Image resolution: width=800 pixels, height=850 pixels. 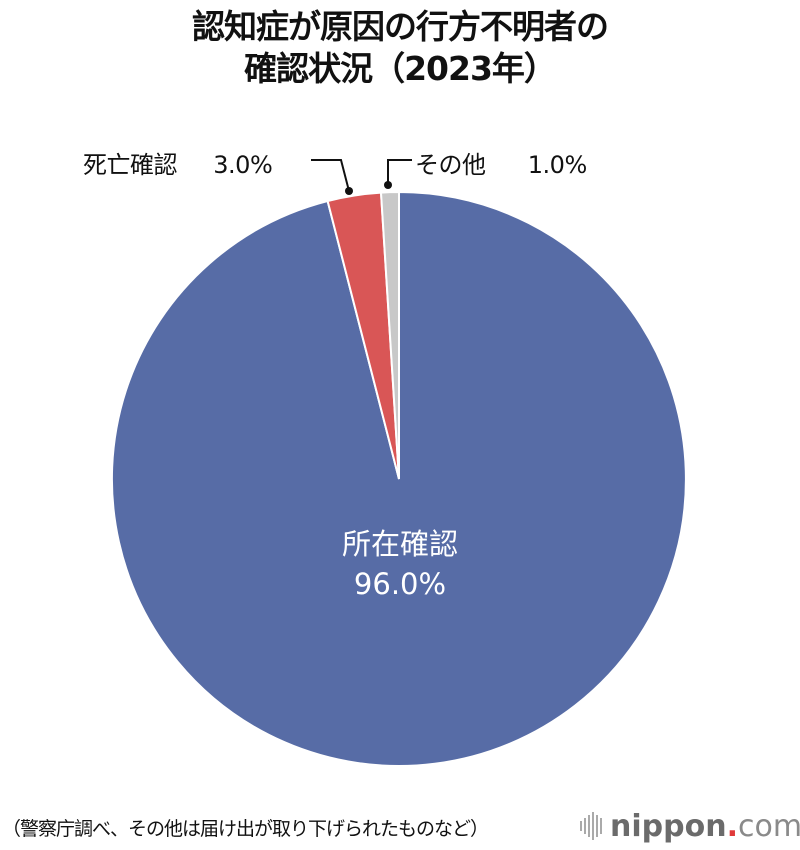 I want to click on label-death-name: 死亡確認, so click(x=130, y=165).